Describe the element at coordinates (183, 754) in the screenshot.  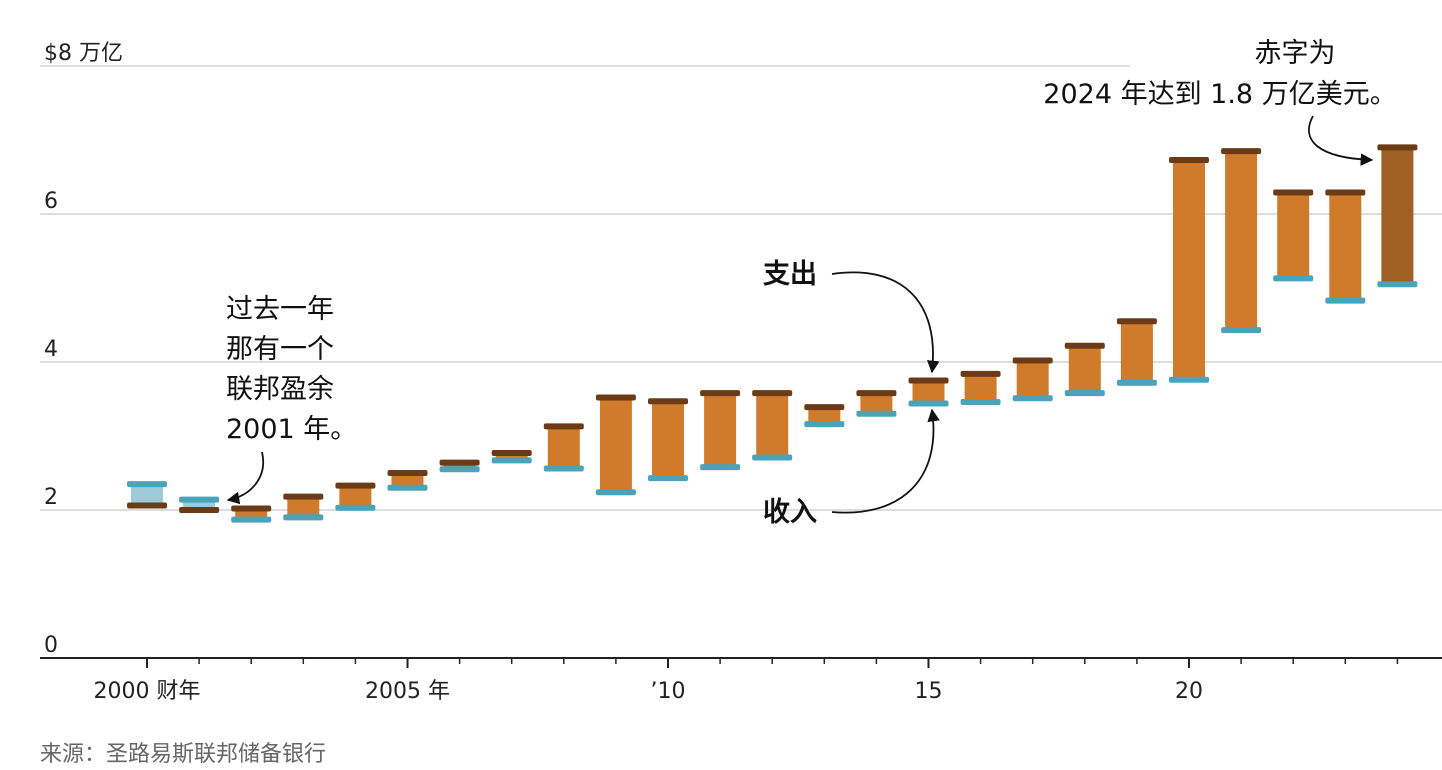
I see `source-note: 来源：圣路易斯联邦储备银行` at that location.